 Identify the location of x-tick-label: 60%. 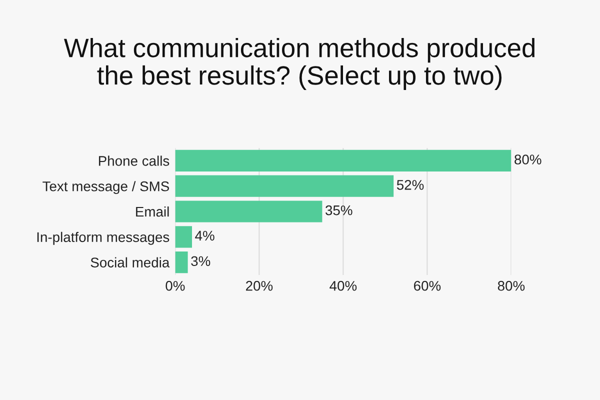
(427, 285).